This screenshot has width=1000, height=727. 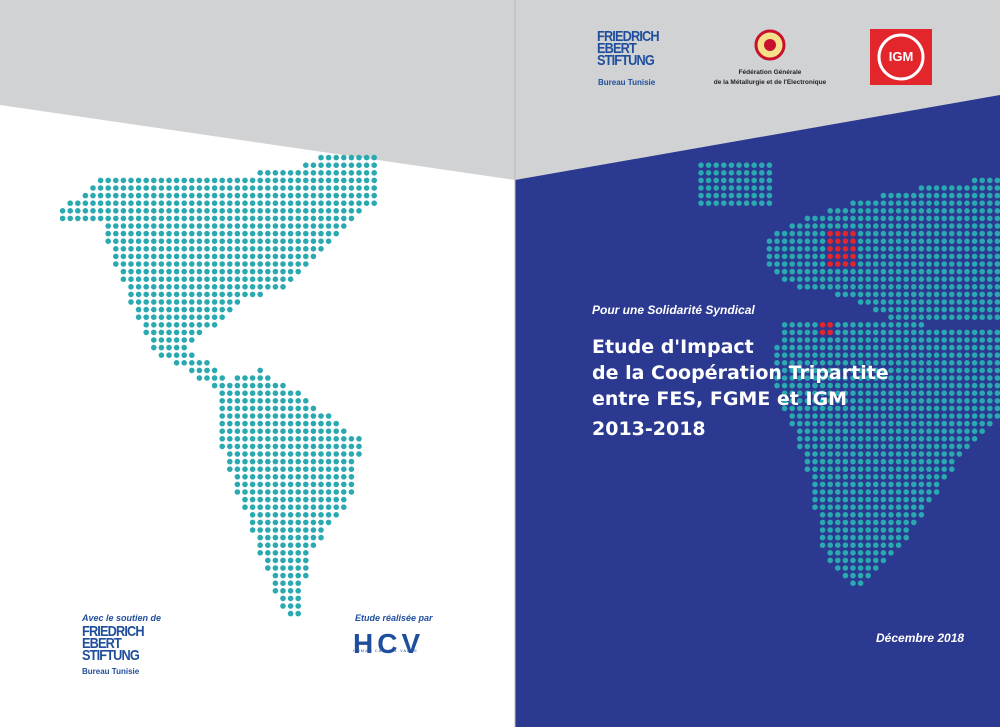 I want to click on title-line: Etude d'Impact, so click(x=673, y=347).